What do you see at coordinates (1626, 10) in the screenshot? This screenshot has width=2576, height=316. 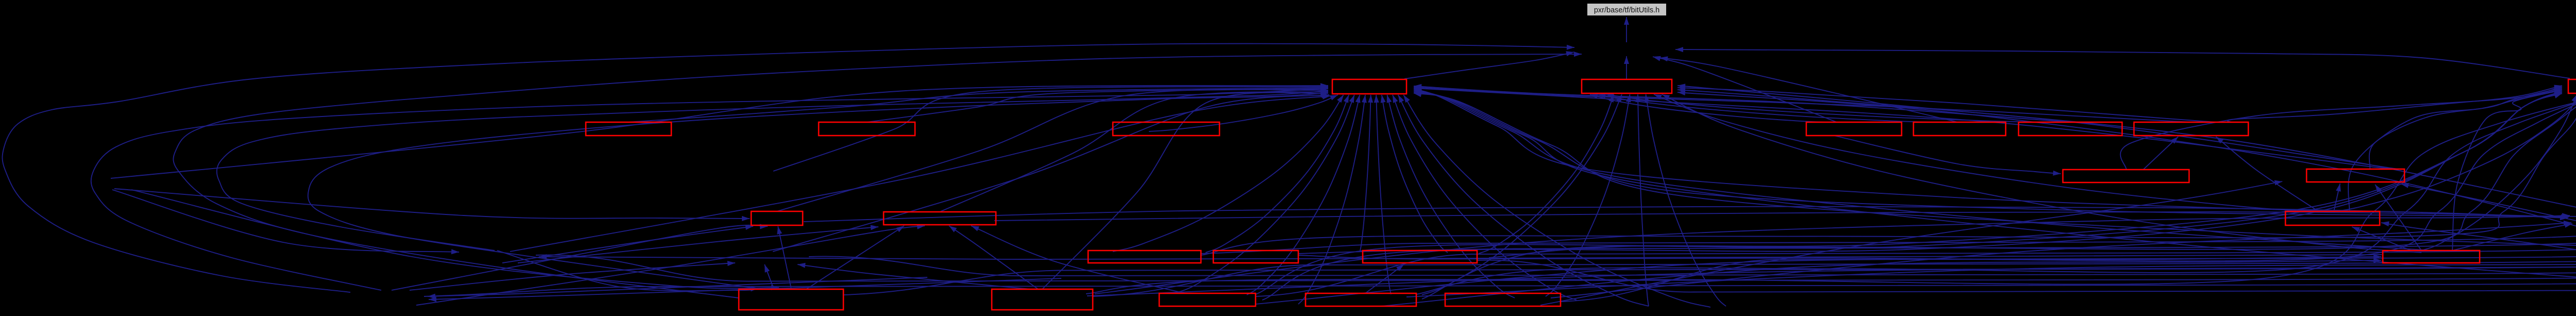 I see `svg-text: pxr/base/tf/bitUtils.h` at bounding box center [1626, 10].